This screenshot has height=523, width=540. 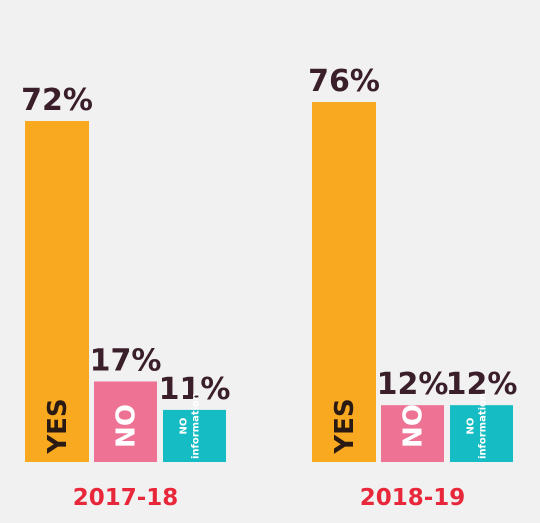 I want to click on value-label-yes-2018-19: 76%, so click(x=344, y=81).